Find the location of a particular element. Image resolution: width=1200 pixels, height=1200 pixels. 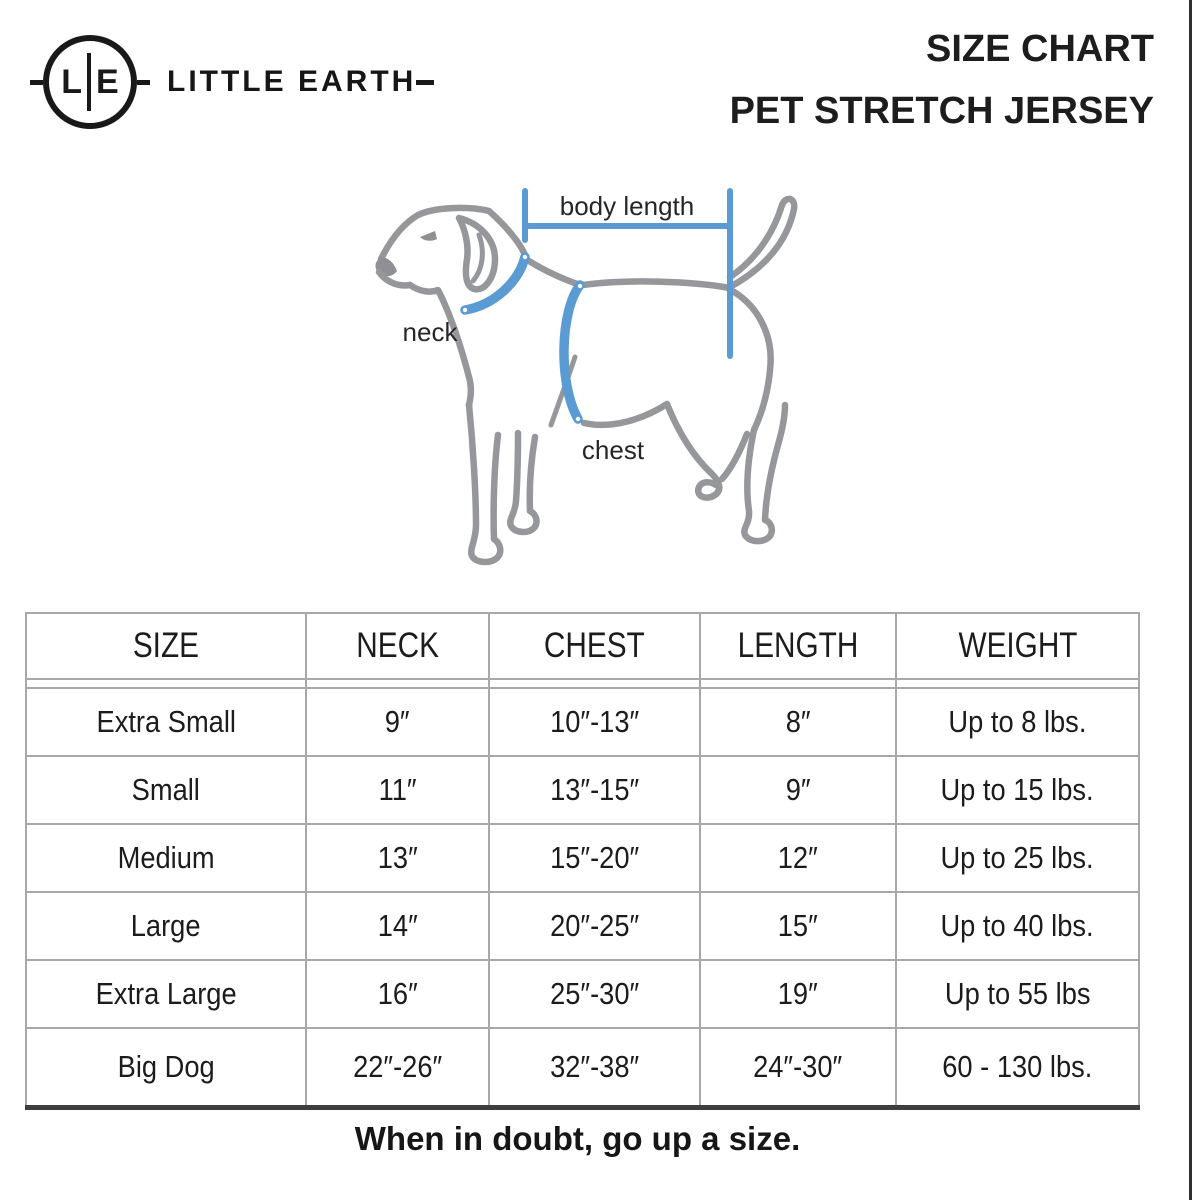

cell-neck: 9″ is located at coordinates (397, 722).